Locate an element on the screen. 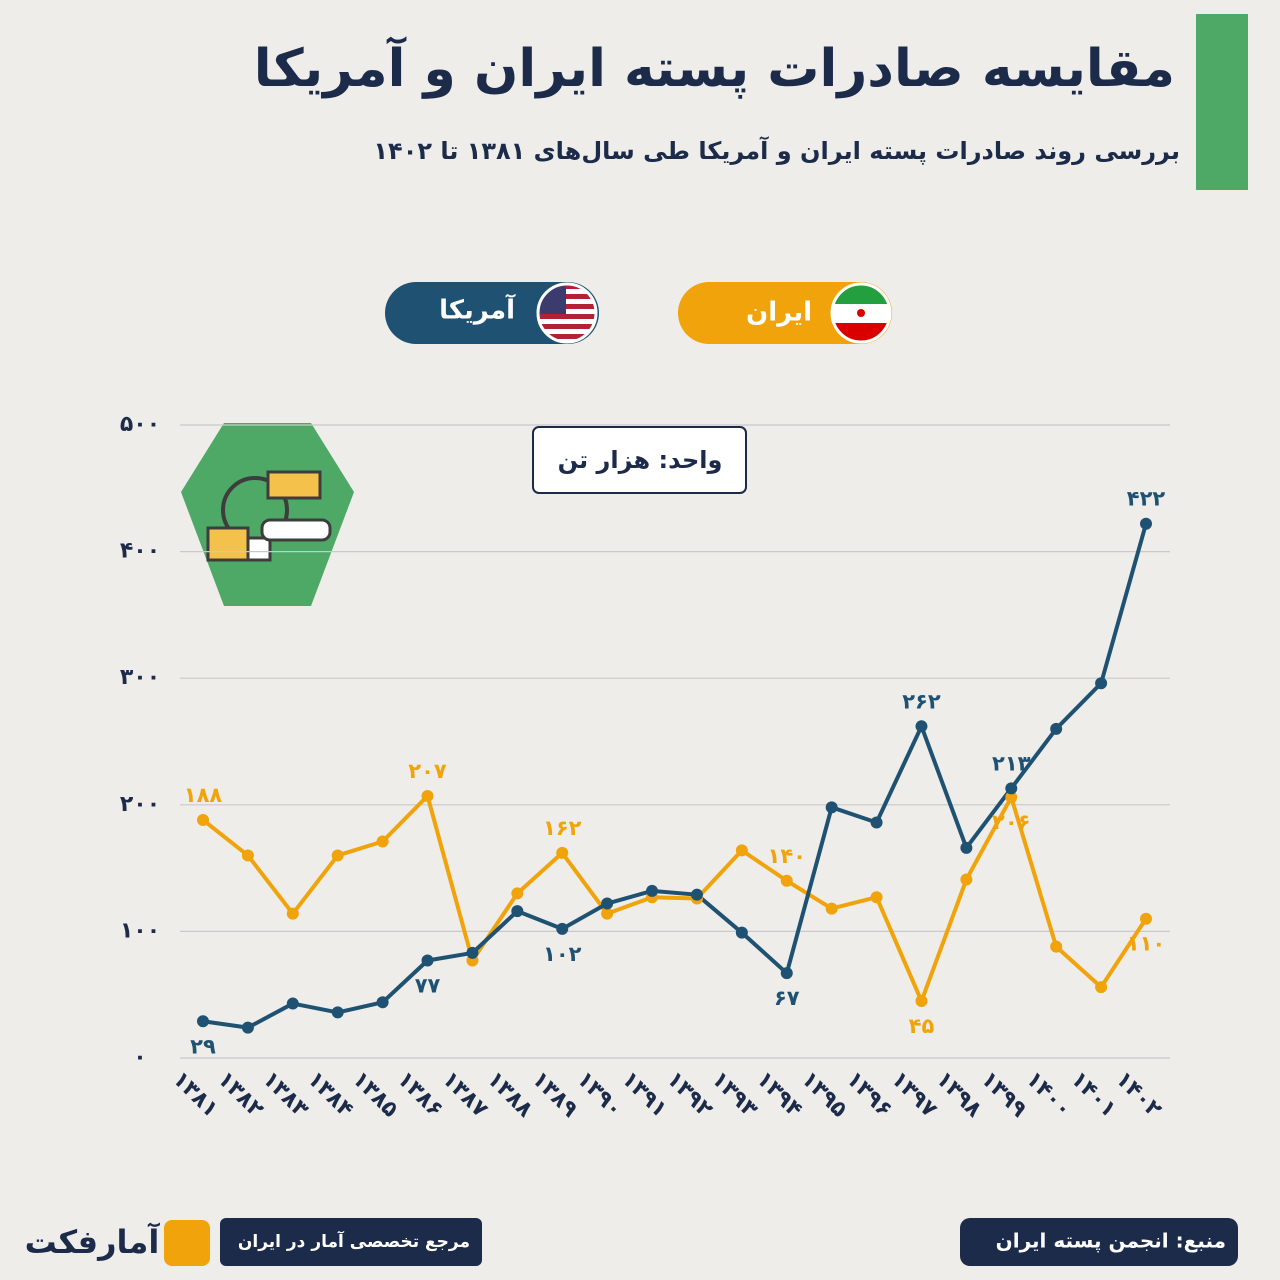 The image size is (1280, 1280). x-tick-label: ۱۳۹۹ is located at coordinates (1004, 1095).